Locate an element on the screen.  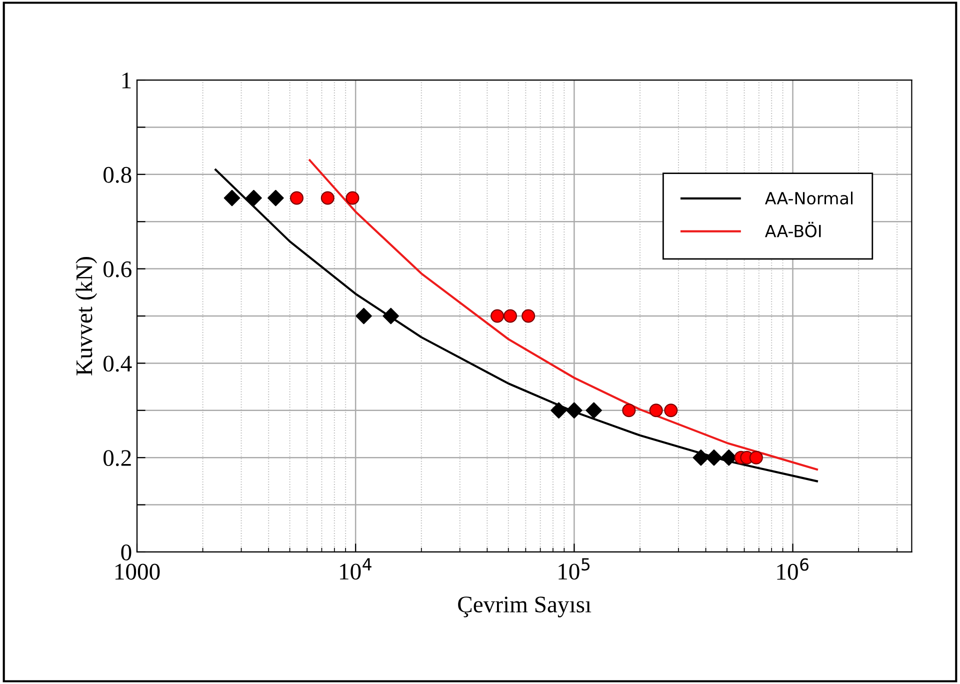
y-axis-title: Kuvvet (kN) is located at coordinates (87, 316).